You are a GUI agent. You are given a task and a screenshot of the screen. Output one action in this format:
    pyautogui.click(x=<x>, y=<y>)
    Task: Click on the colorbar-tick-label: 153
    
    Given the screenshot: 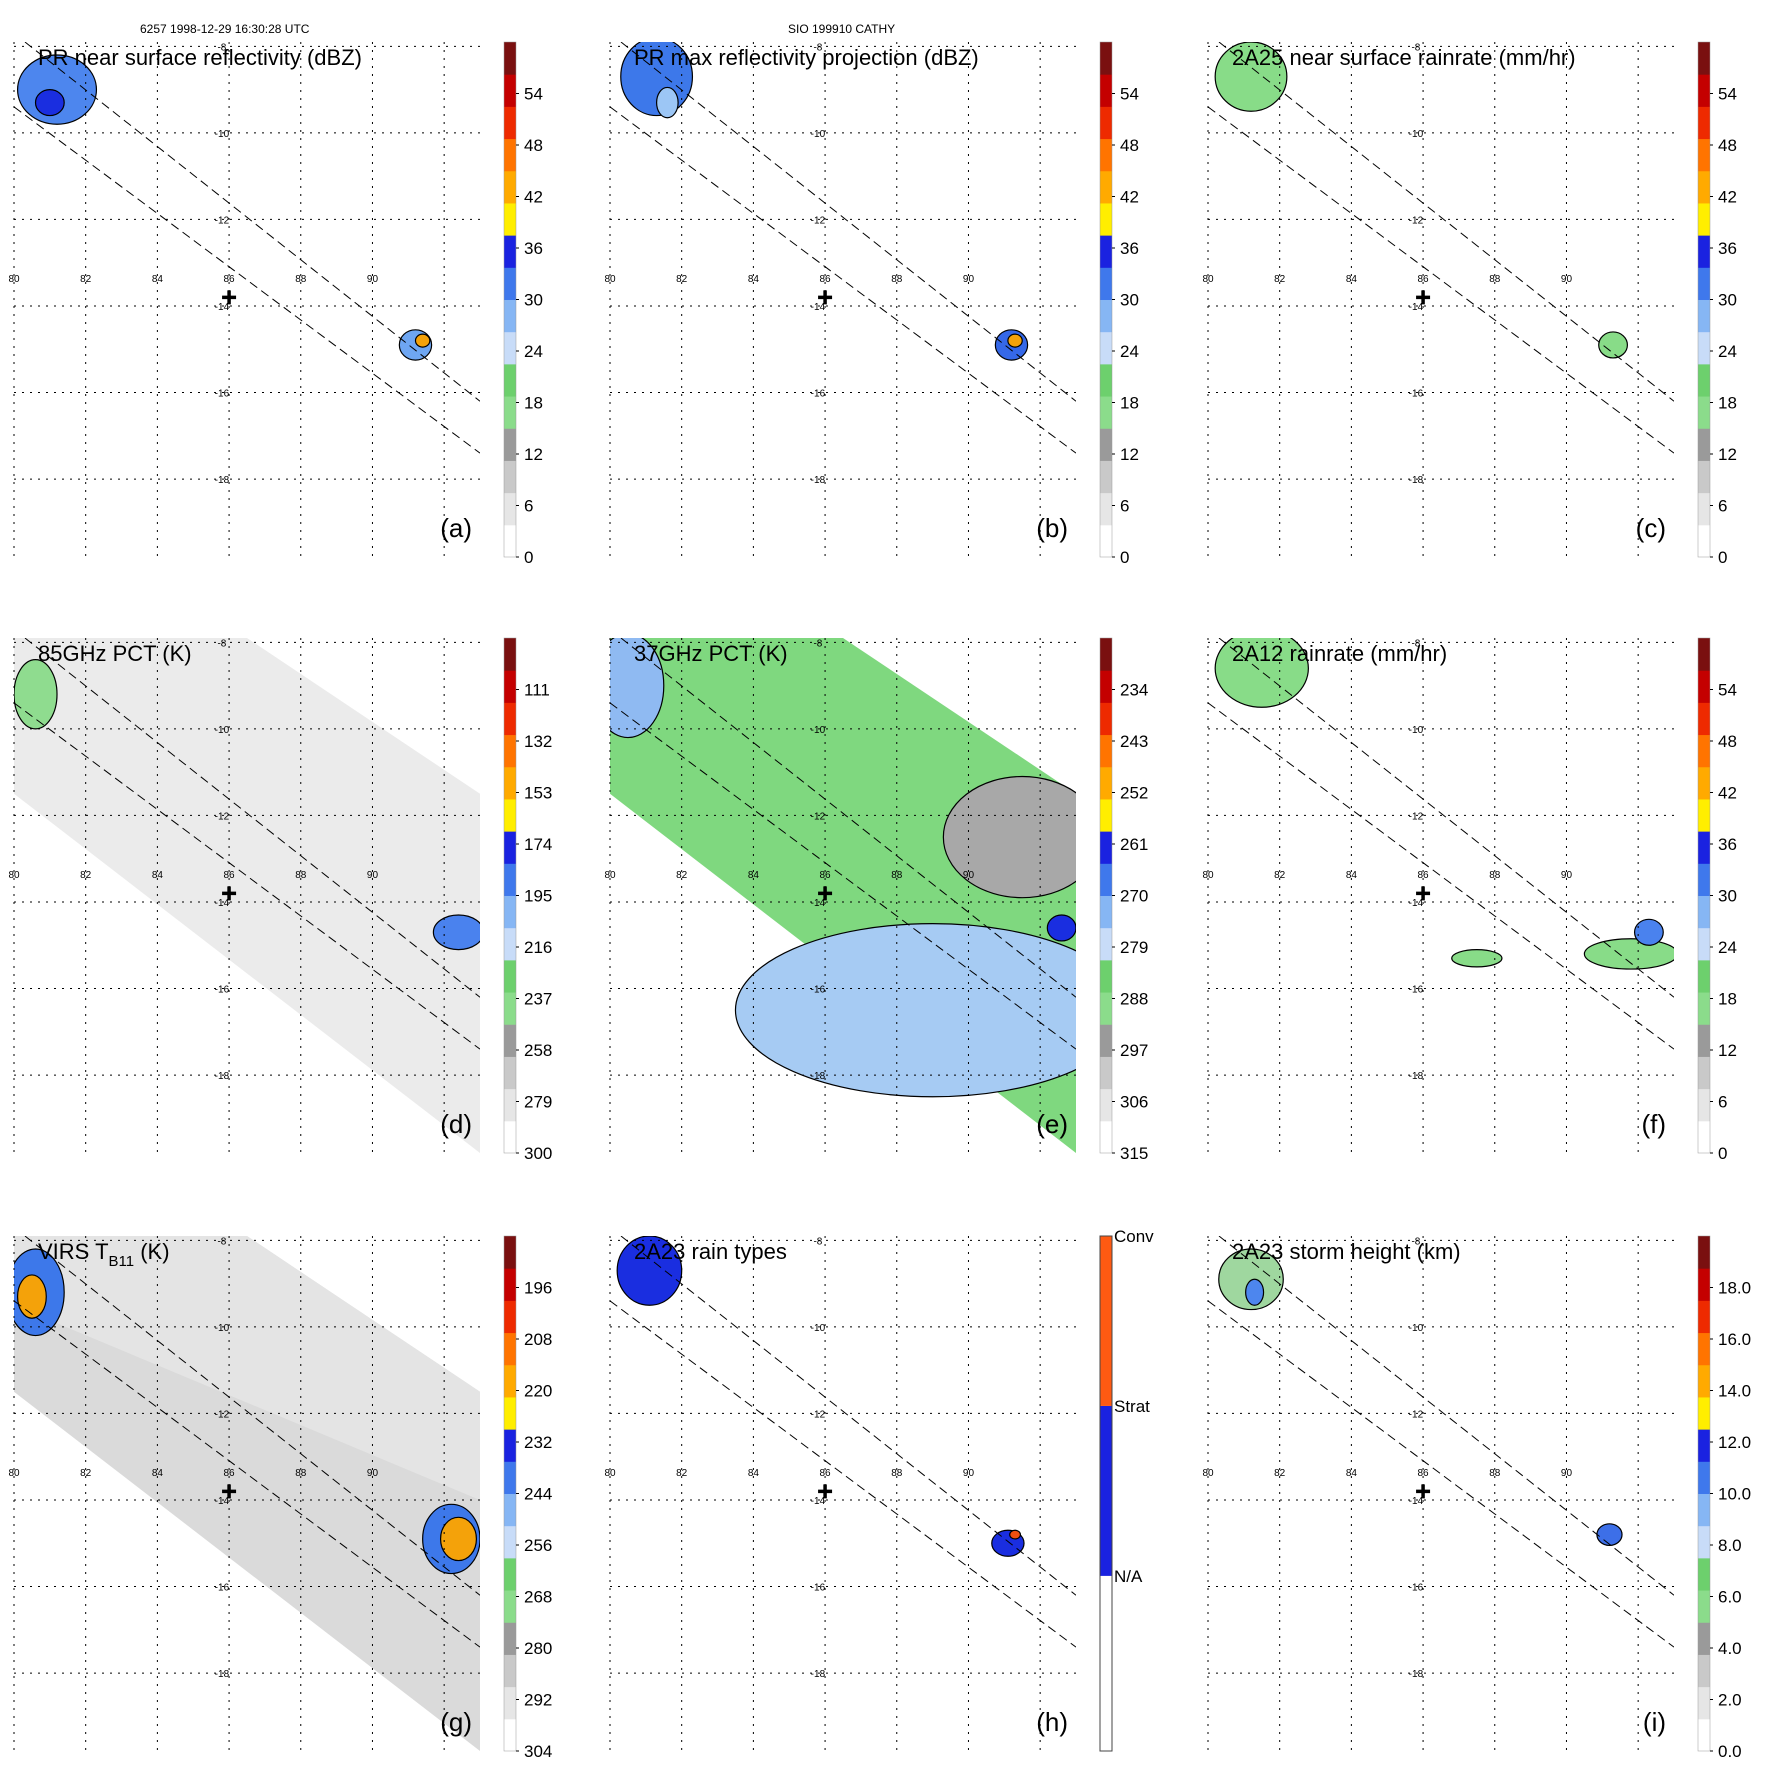 What is the action you would take?
    pyautogui.click(x=538, y=793)
    